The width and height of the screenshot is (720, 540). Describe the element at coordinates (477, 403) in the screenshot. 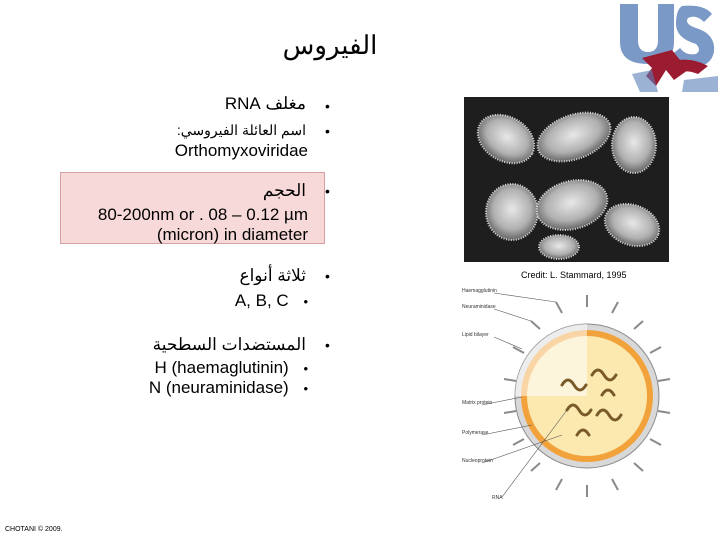

I see `label-matrix-protein: Matrix protein` at that location.